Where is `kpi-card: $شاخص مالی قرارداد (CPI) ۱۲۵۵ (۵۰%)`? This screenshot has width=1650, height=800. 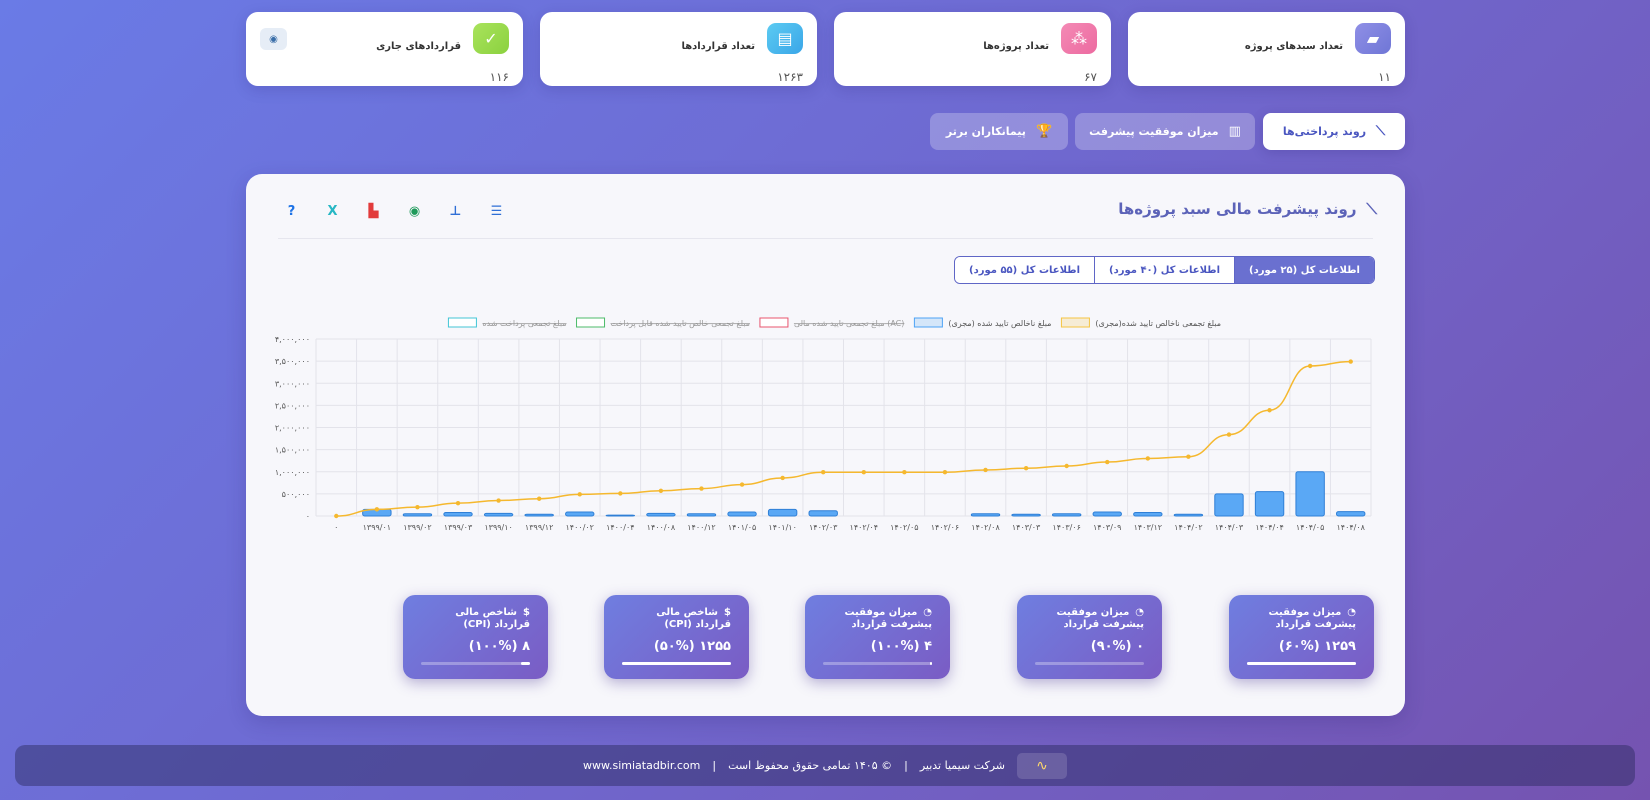
kpi-card: $شاخص مالی قرارداد (CPI) ۱۲۵۵ (۵۰%) is located at coordinates (676, 637).